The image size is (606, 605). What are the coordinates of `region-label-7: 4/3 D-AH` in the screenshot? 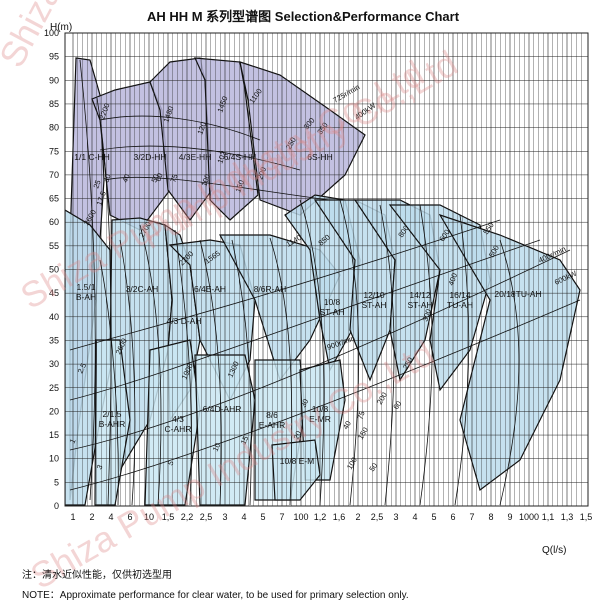 It's located at (184, 321).